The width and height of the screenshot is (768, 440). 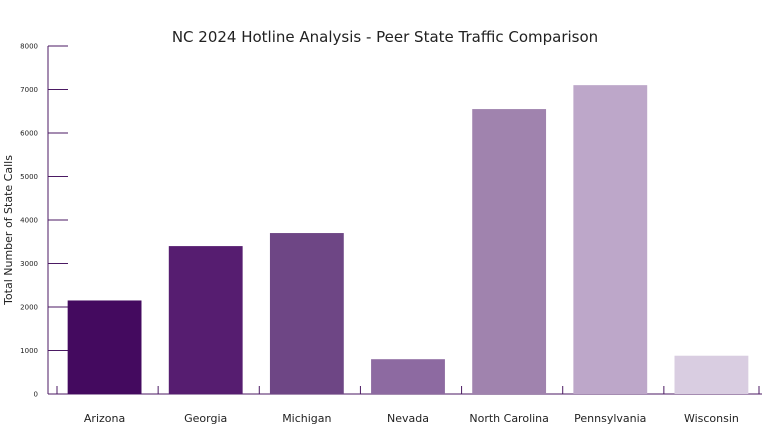 I want to click on x-tick-label: Pennsylvania, so click(x=610, y=418).